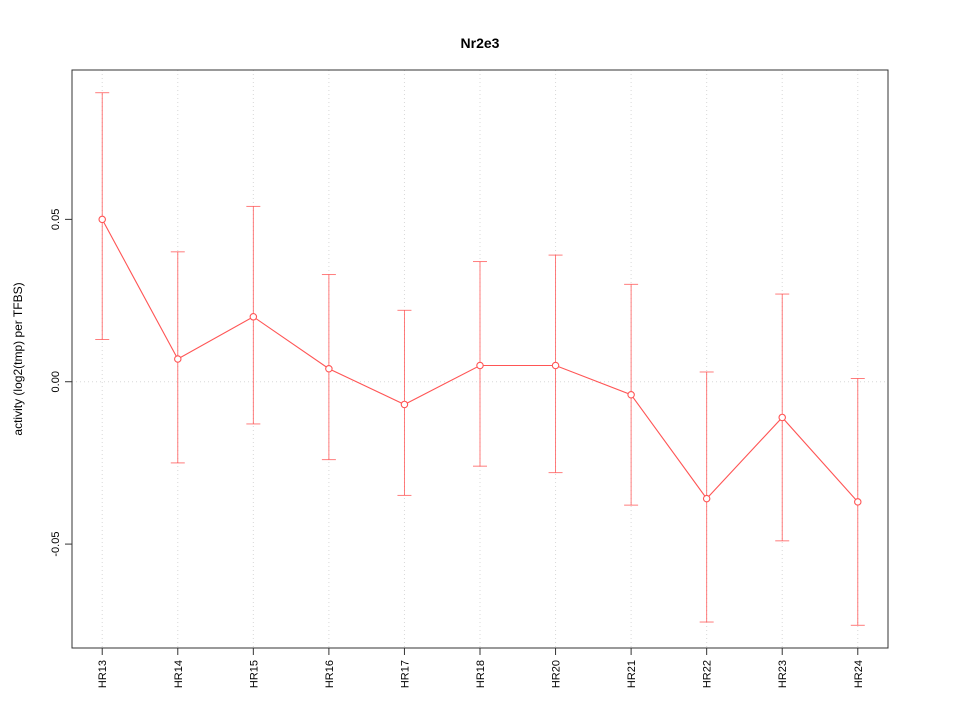 The image size is (960, 720). I want to click on x-tick-label: HR16, so click(330, 674).